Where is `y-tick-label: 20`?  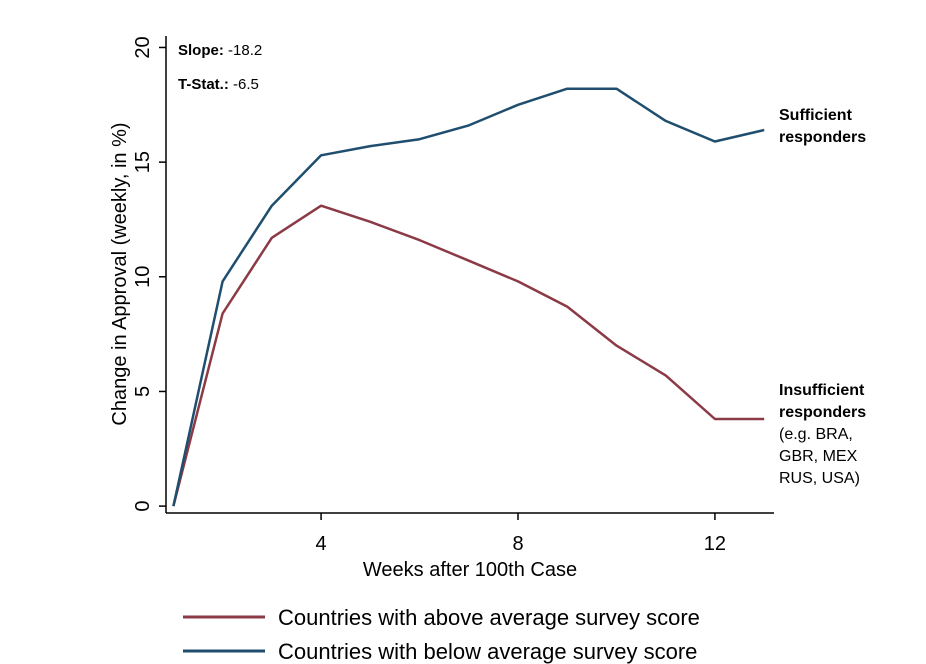 y-tick-label: 20 is located at coordinates (143, 47).